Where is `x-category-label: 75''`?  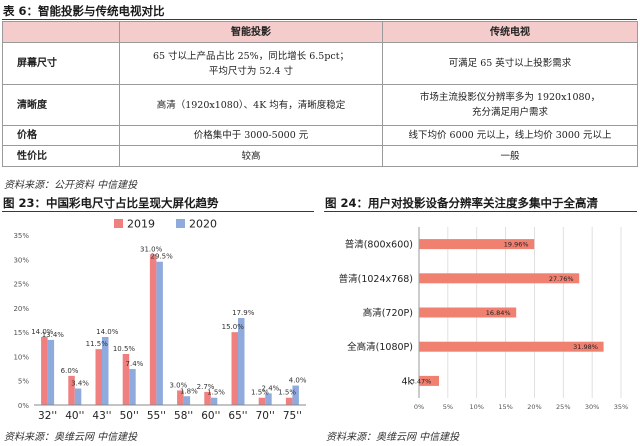
x-category-label: 75'' is located at coordinates (292, 416).